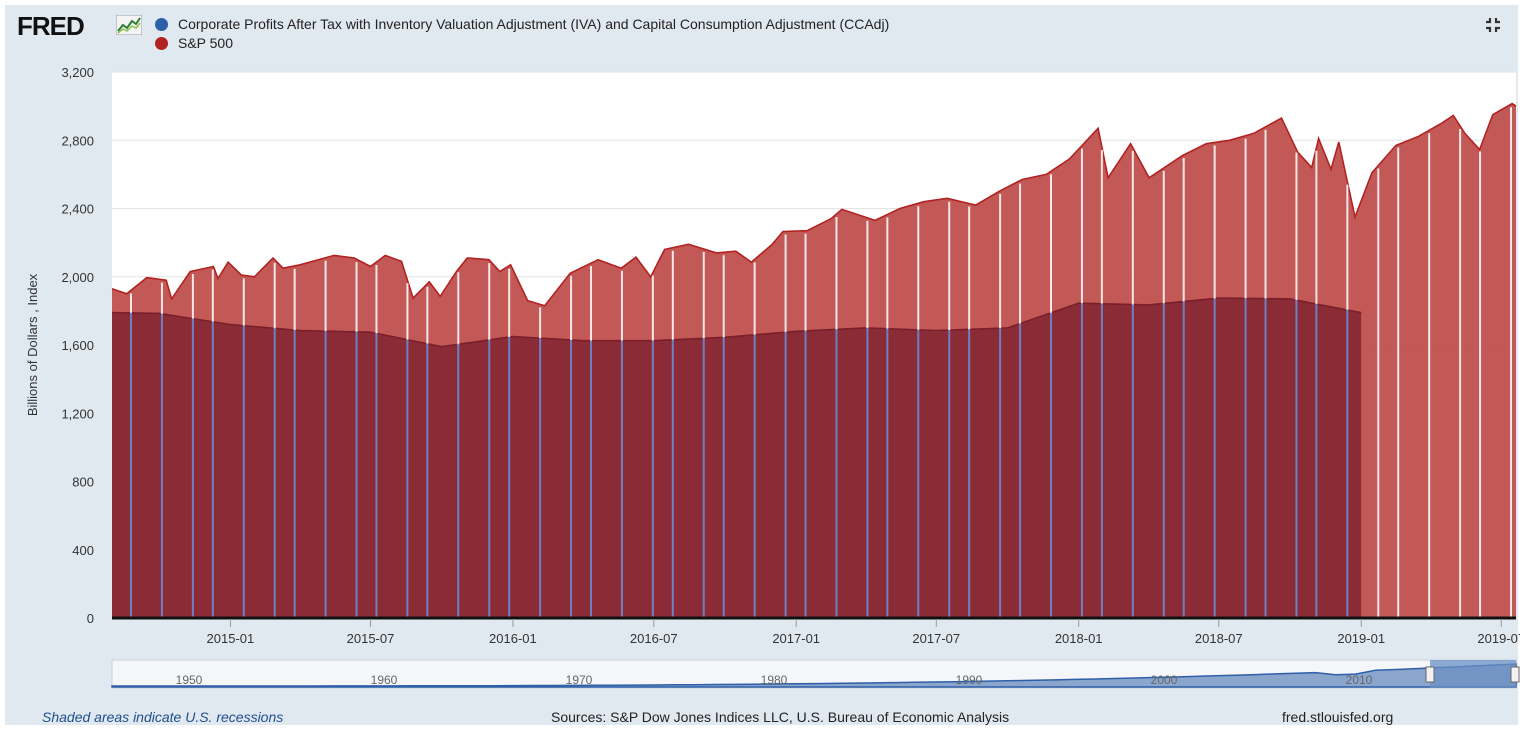 Image resolution: width=1520 pixels, height=730 pixels. What do you see at coordinates (1430, 674) in the screenshot?
I see `navigator-left-handle` at bounding box center [1430, 674].